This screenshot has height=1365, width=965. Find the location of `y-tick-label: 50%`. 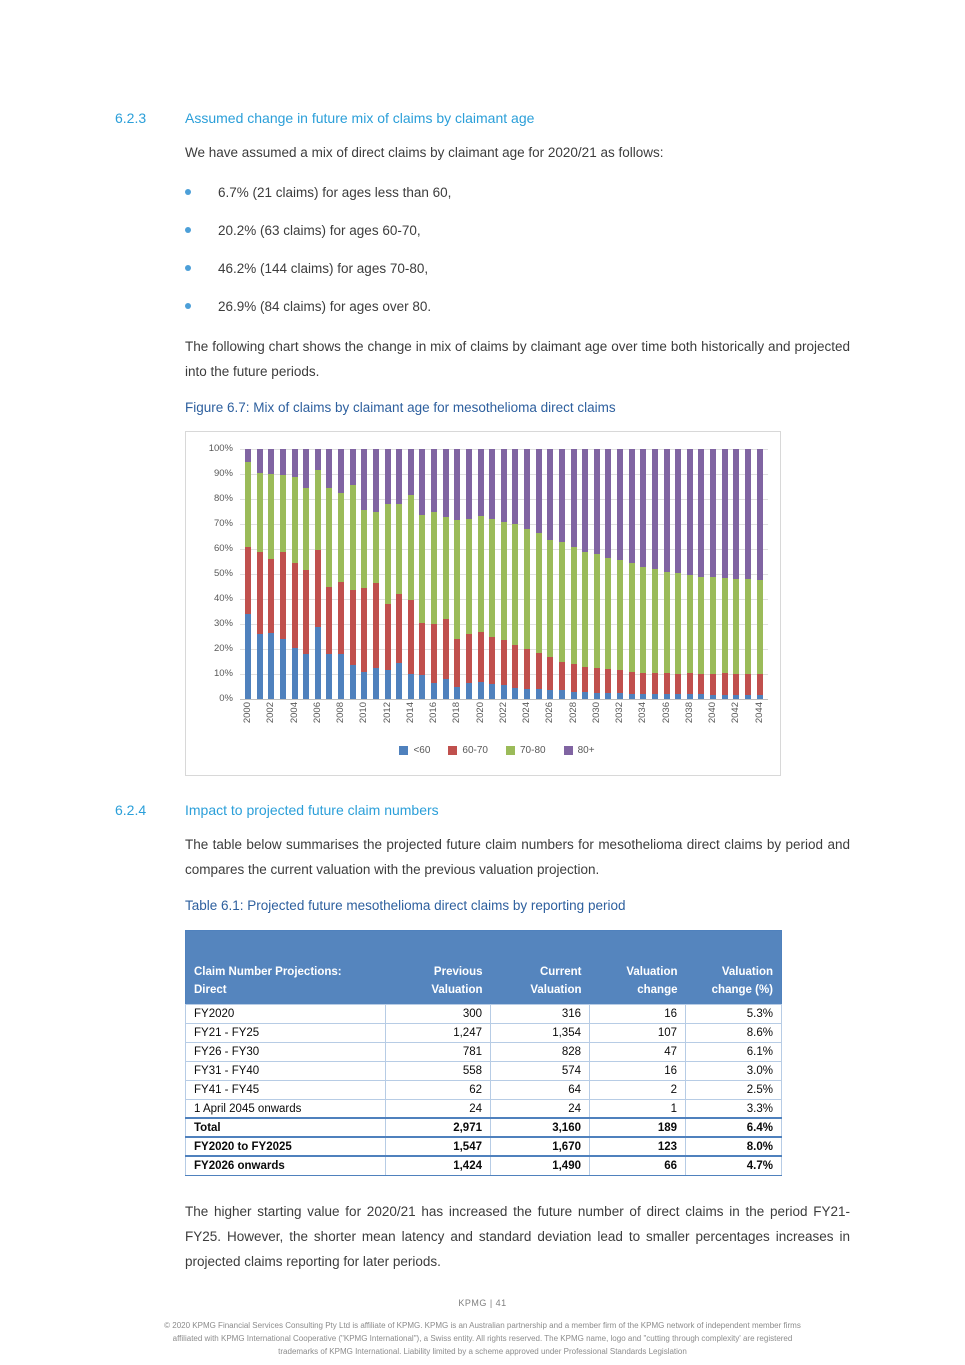

y-tick-label: 50% is located at coordinates (223, 573).